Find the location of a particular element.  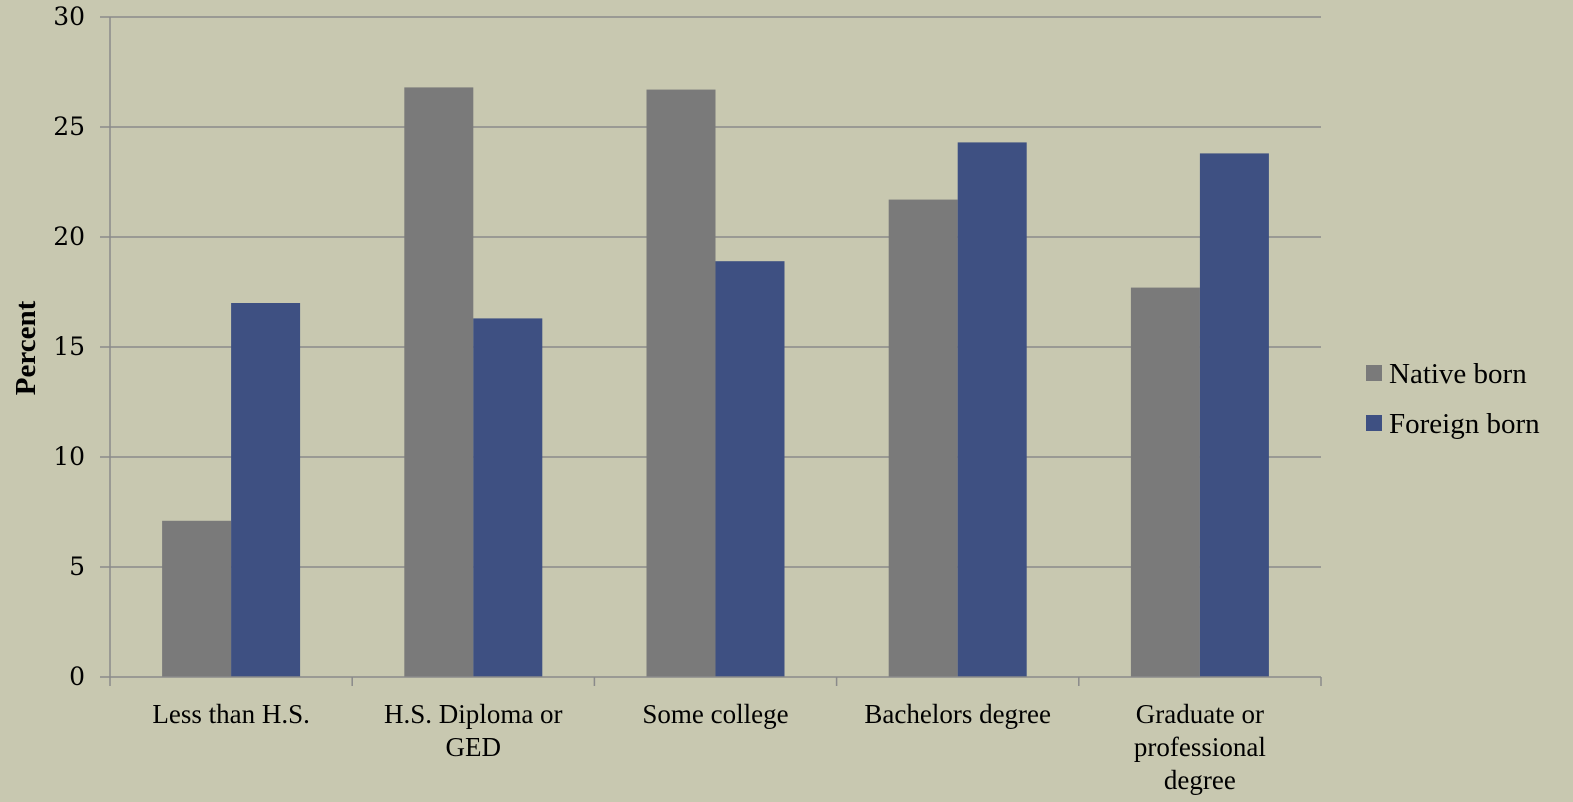

x-category-label: Graduate or professional degree is located at coordinates (1200, 747).